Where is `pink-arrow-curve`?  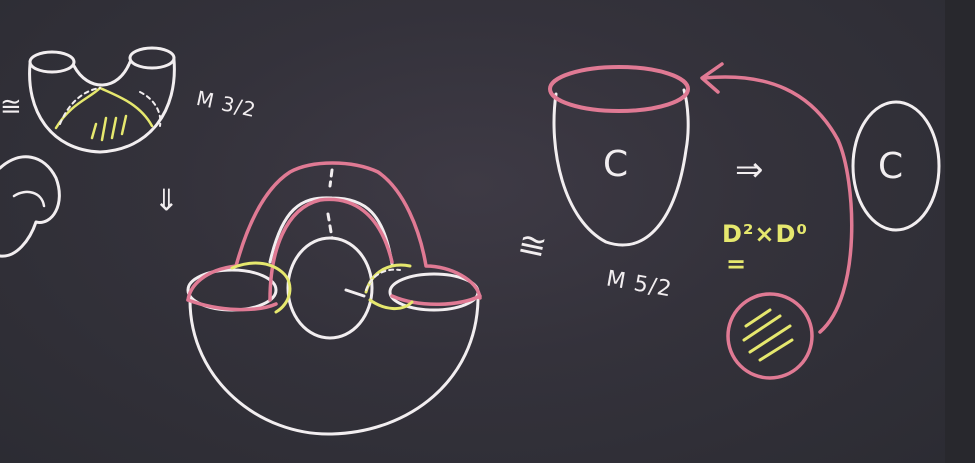
pink-arrow-curve is located at coordinates (778, 204).